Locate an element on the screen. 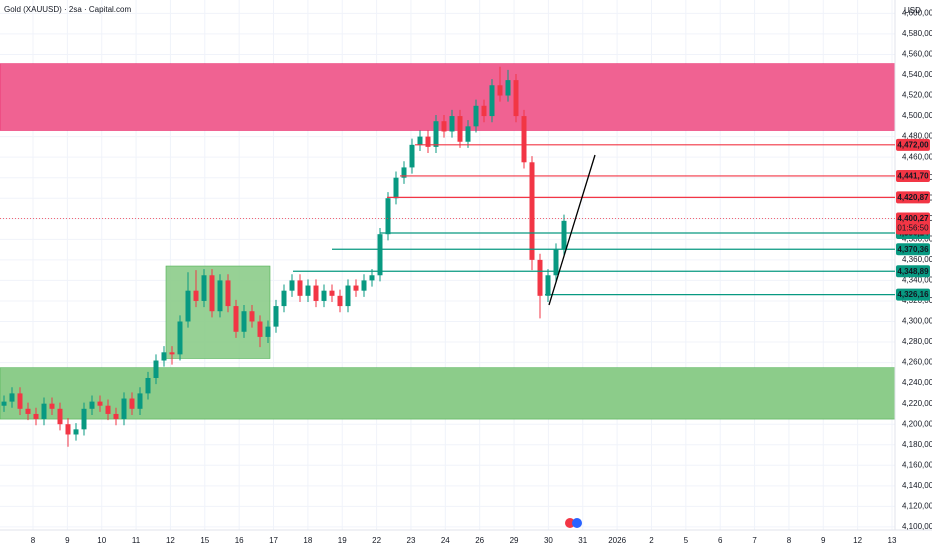  y-tick-label: 4,160,00 is located at coordinates (917, 464).